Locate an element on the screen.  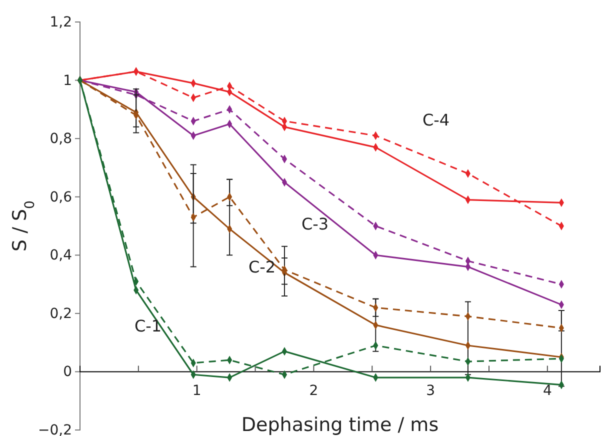
x-tick-label: 3 is located at coordinates (431, 391).